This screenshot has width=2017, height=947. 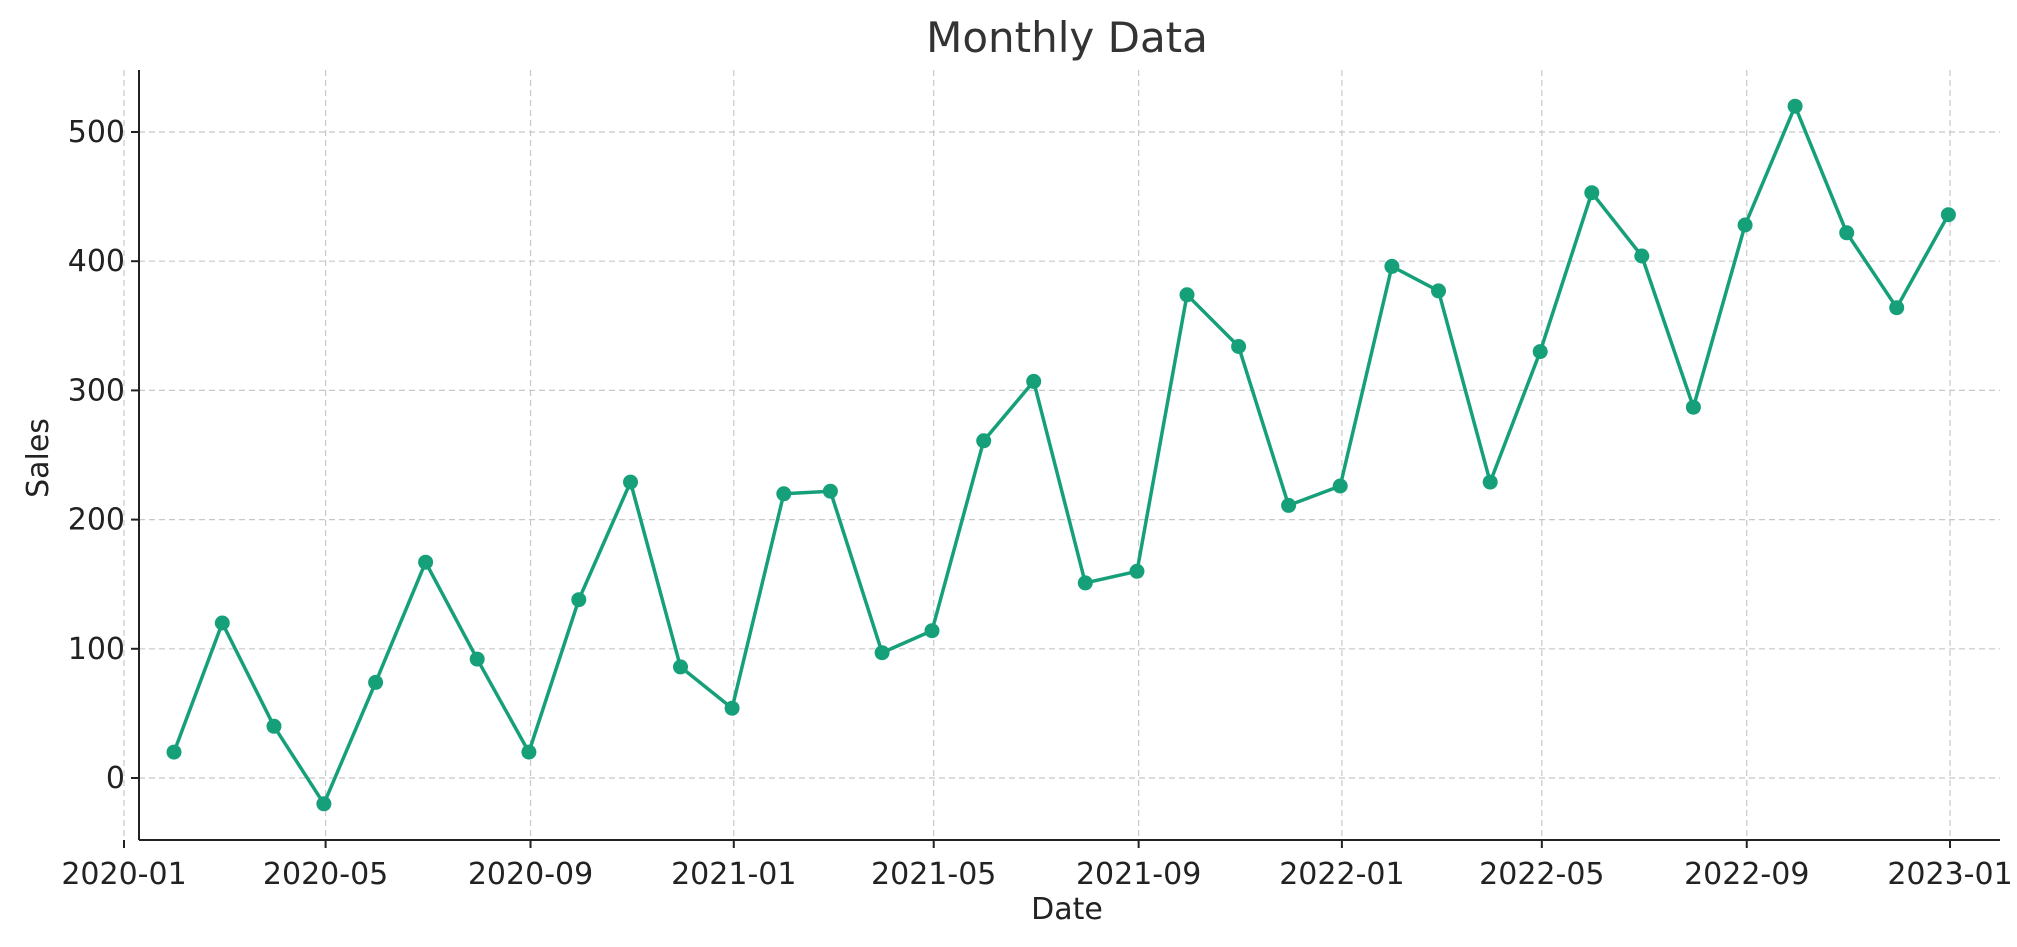 What do you see at coordinates (1746, 874) in the screenshot?
I see `x-tick-label: 2022-09` at bounding box center [1746, 874].